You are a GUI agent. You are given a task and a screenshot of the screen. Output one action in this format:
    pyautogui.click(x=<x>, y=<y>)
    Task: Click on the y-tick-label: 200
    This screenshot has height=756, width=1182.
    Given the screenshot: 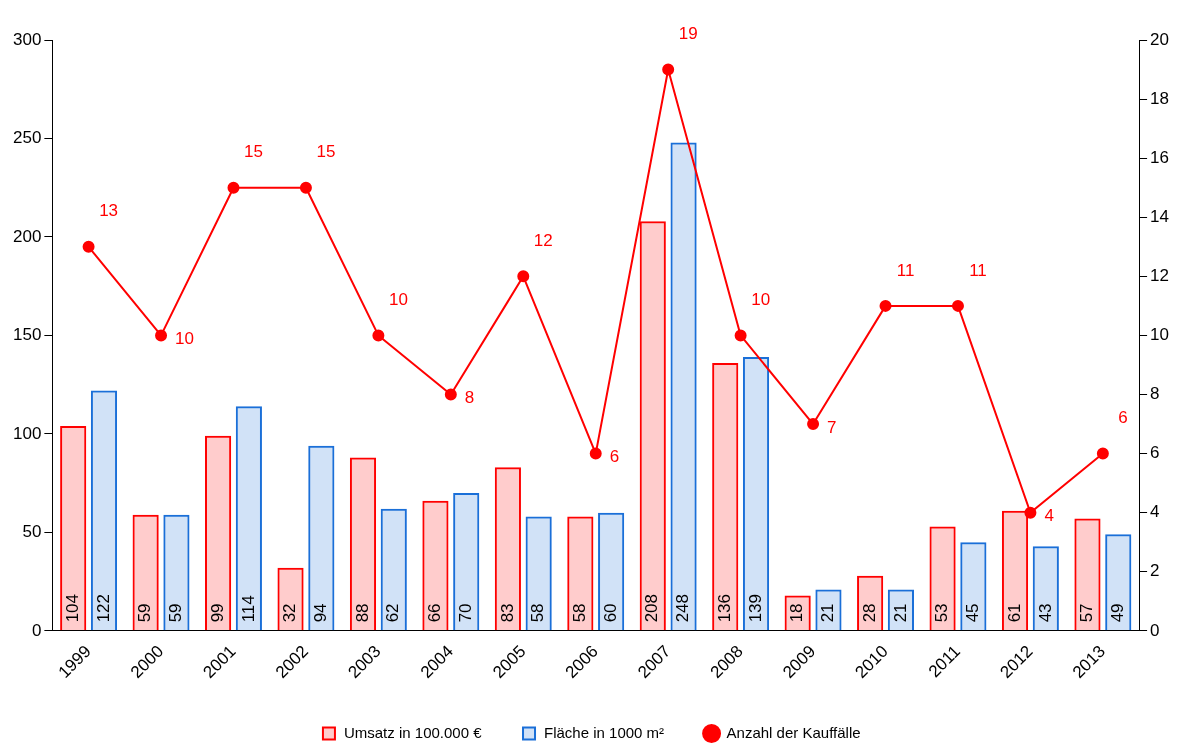 What is the action you would take?
    pyautogui.click(x=27, y=236)
    